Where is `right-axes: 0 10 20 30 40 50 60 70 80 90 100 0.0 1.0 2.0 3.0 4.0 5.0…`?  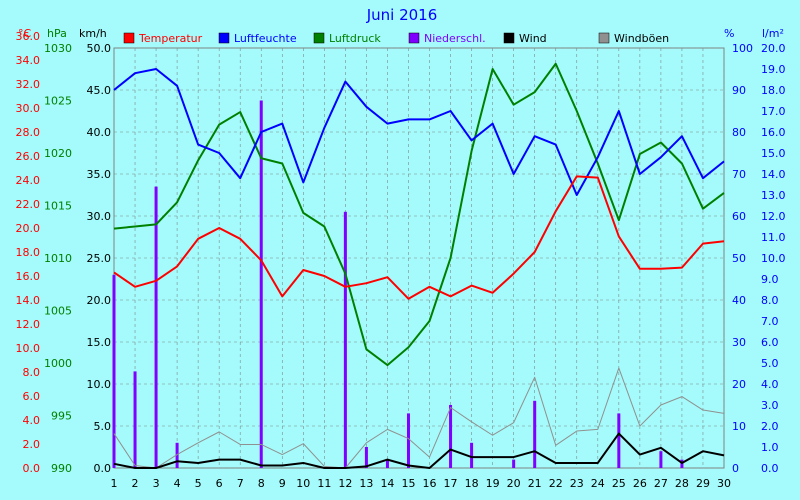 right-axes: 0 10 20 30 40 50 60 70 80 90 100 0.0 1.0 2.0 3.0 4.0 5.0… is located at coordinates (759, 258).